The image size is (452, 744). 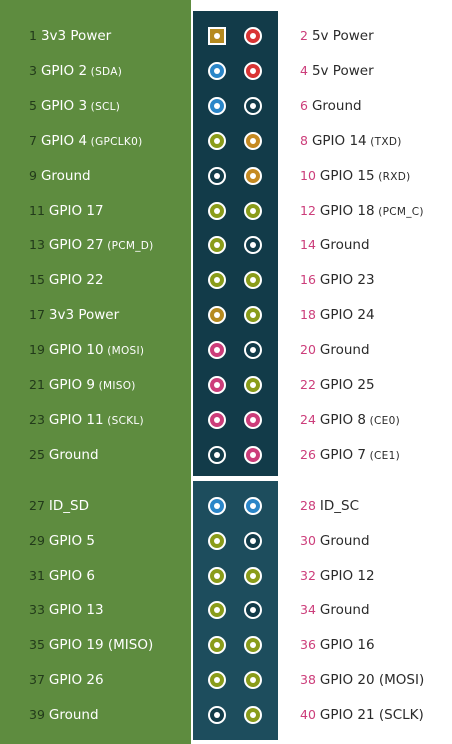 What do you see at coordinates (35, 175) in the screenshot?
I see `pin-number: 9` at bounding box center [35, 175].